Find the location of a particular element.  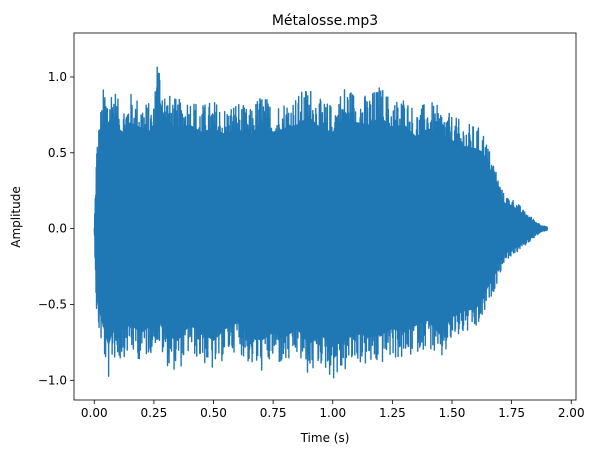

y-axis-label: Amplitude is located at coordinates (16, 217).